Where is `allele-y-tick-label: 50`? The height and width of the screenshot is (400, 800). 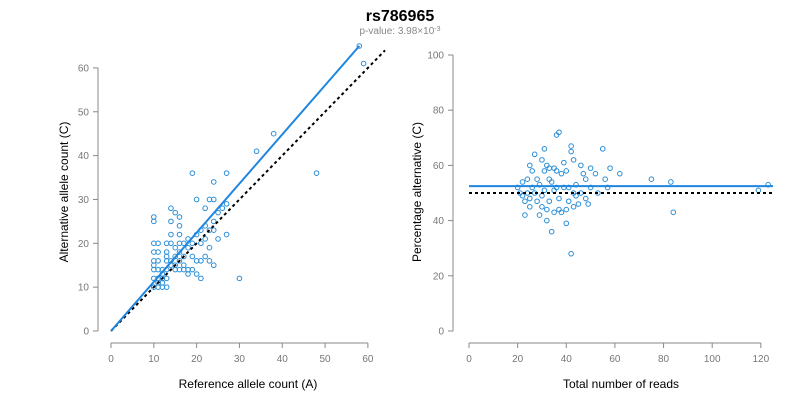 allele-y-tick-label: 50 is located at coordinates (84, 112).